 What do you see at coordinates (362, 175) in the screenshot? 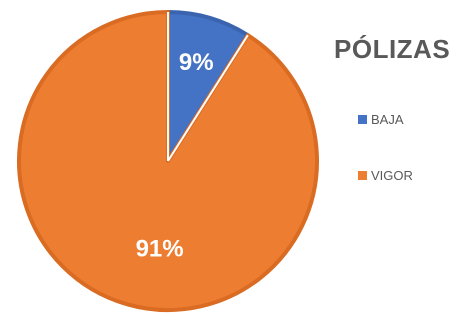
I see `legend-swatch-vigor` at bounding box center [362, 175].